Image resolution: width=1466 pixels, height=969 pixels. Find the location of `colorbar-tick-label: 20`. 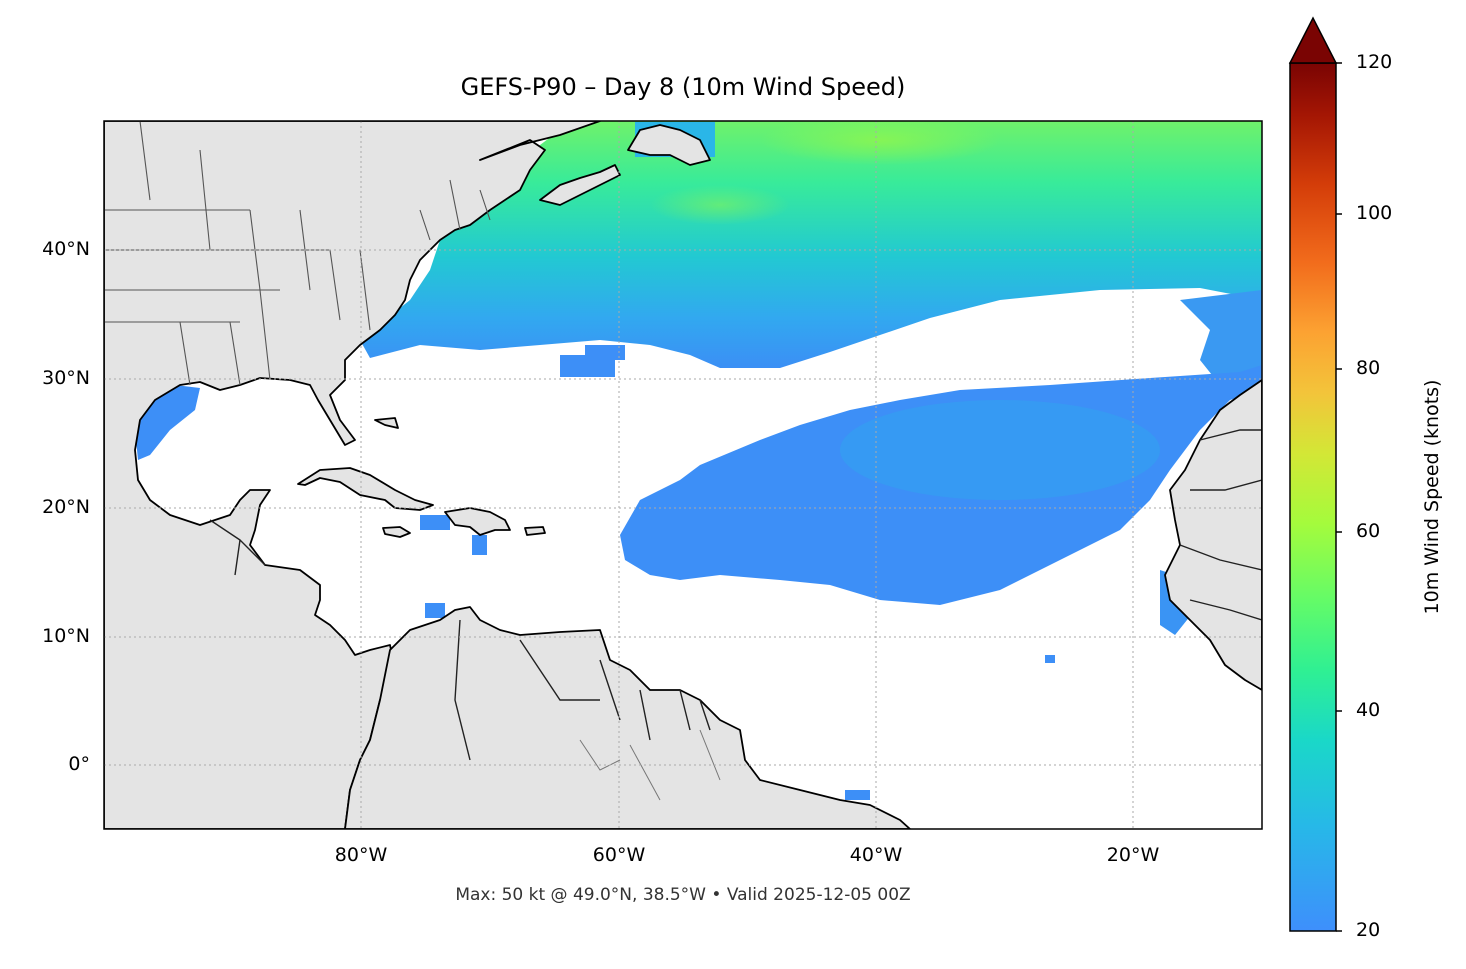

colorbar-tick-label: 20 is located at coordinates (1368, 930).